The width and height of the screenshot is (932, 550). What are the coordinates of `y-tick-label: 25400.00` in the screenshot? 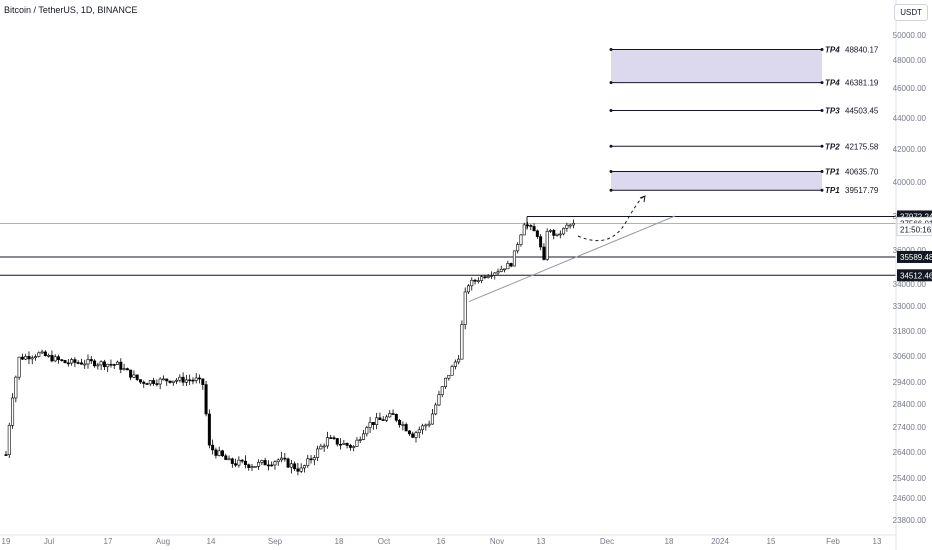 It's located at (910, 478).